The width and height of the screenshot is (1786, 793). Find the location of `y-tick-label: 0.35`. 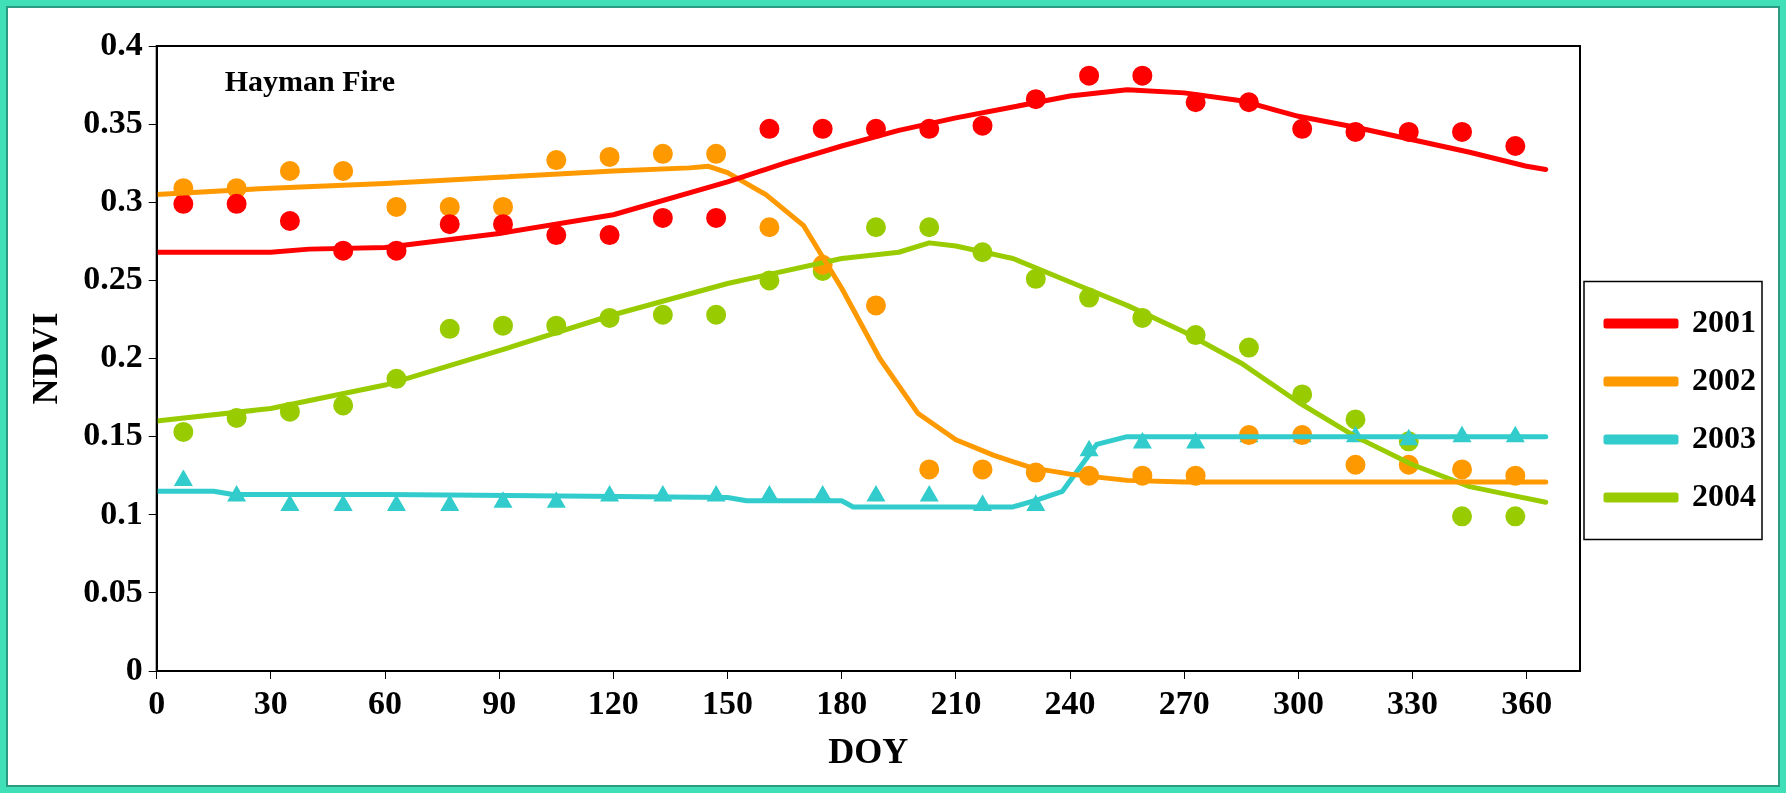

y-tick-label: 0.35 is located at coordinates (113, 121).